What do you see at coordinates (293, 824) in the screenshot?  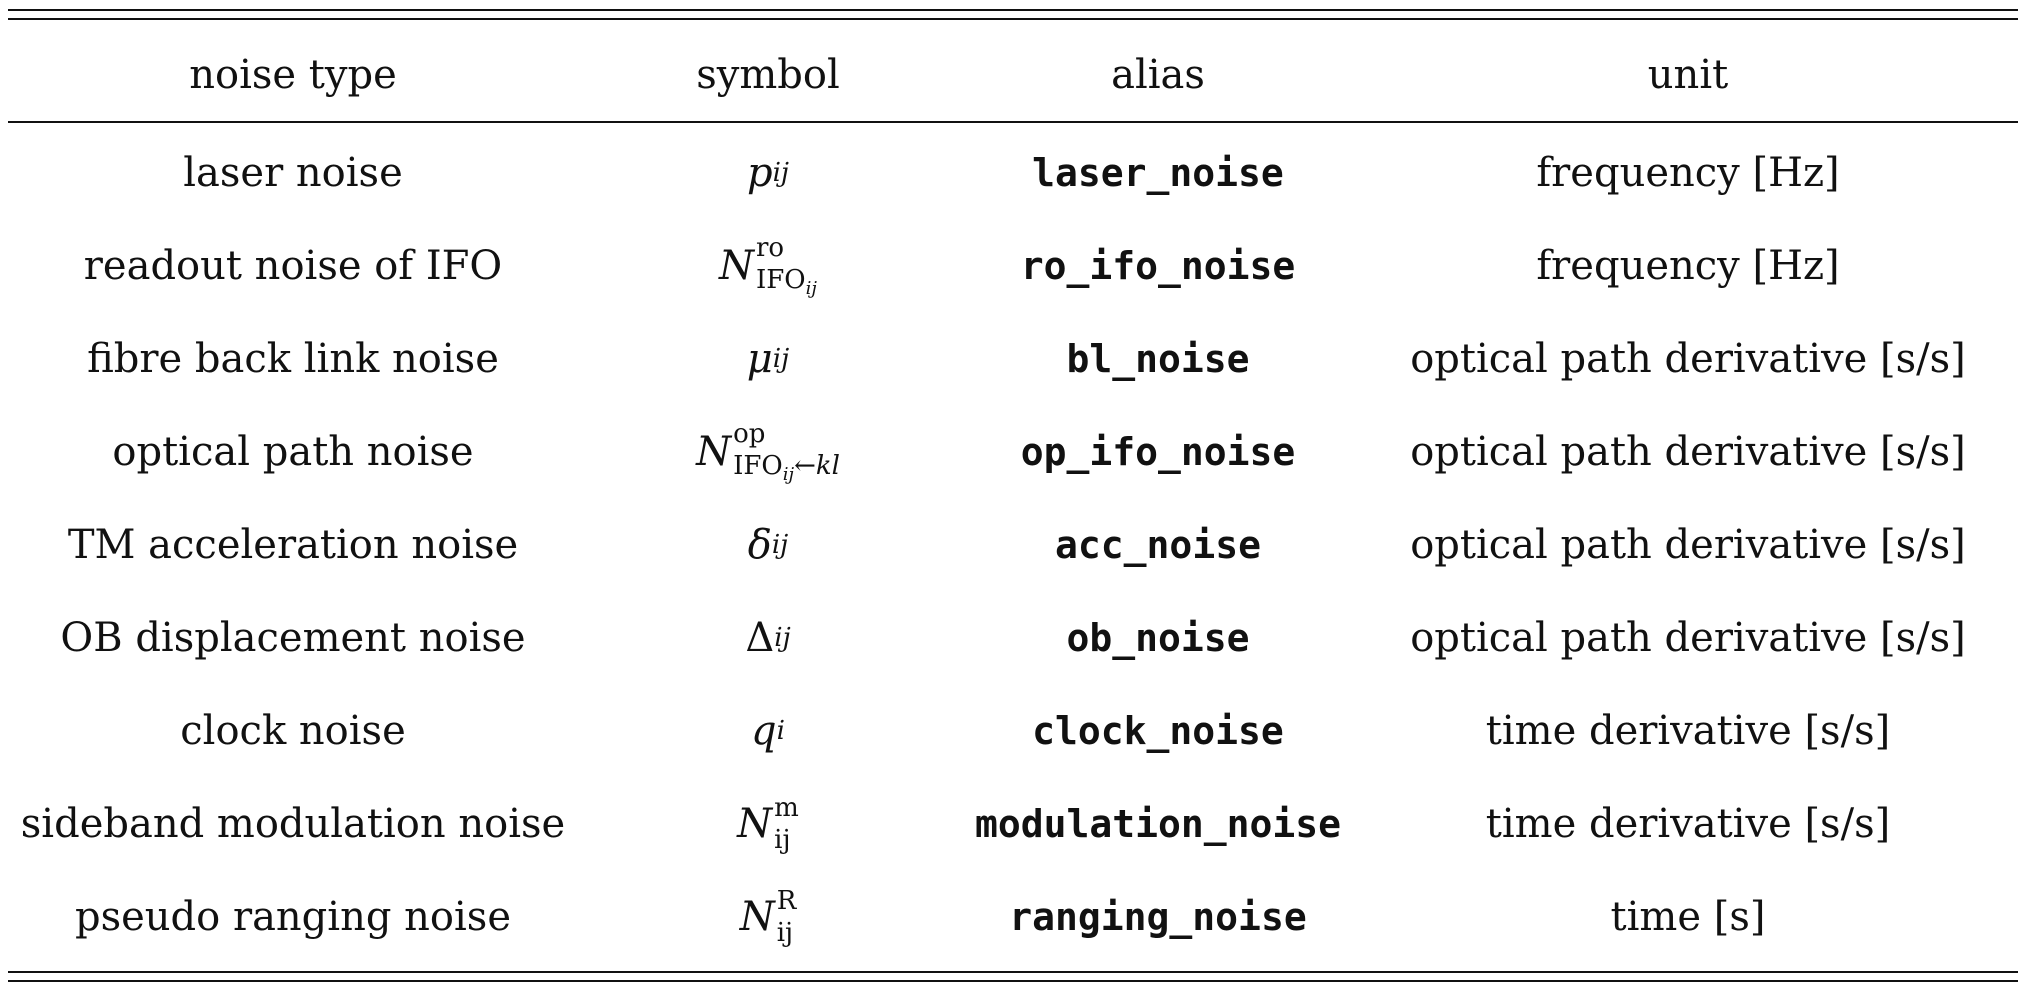 I see `noise-type-cell: sideband modulation noise` at bounding box center [293, 824].